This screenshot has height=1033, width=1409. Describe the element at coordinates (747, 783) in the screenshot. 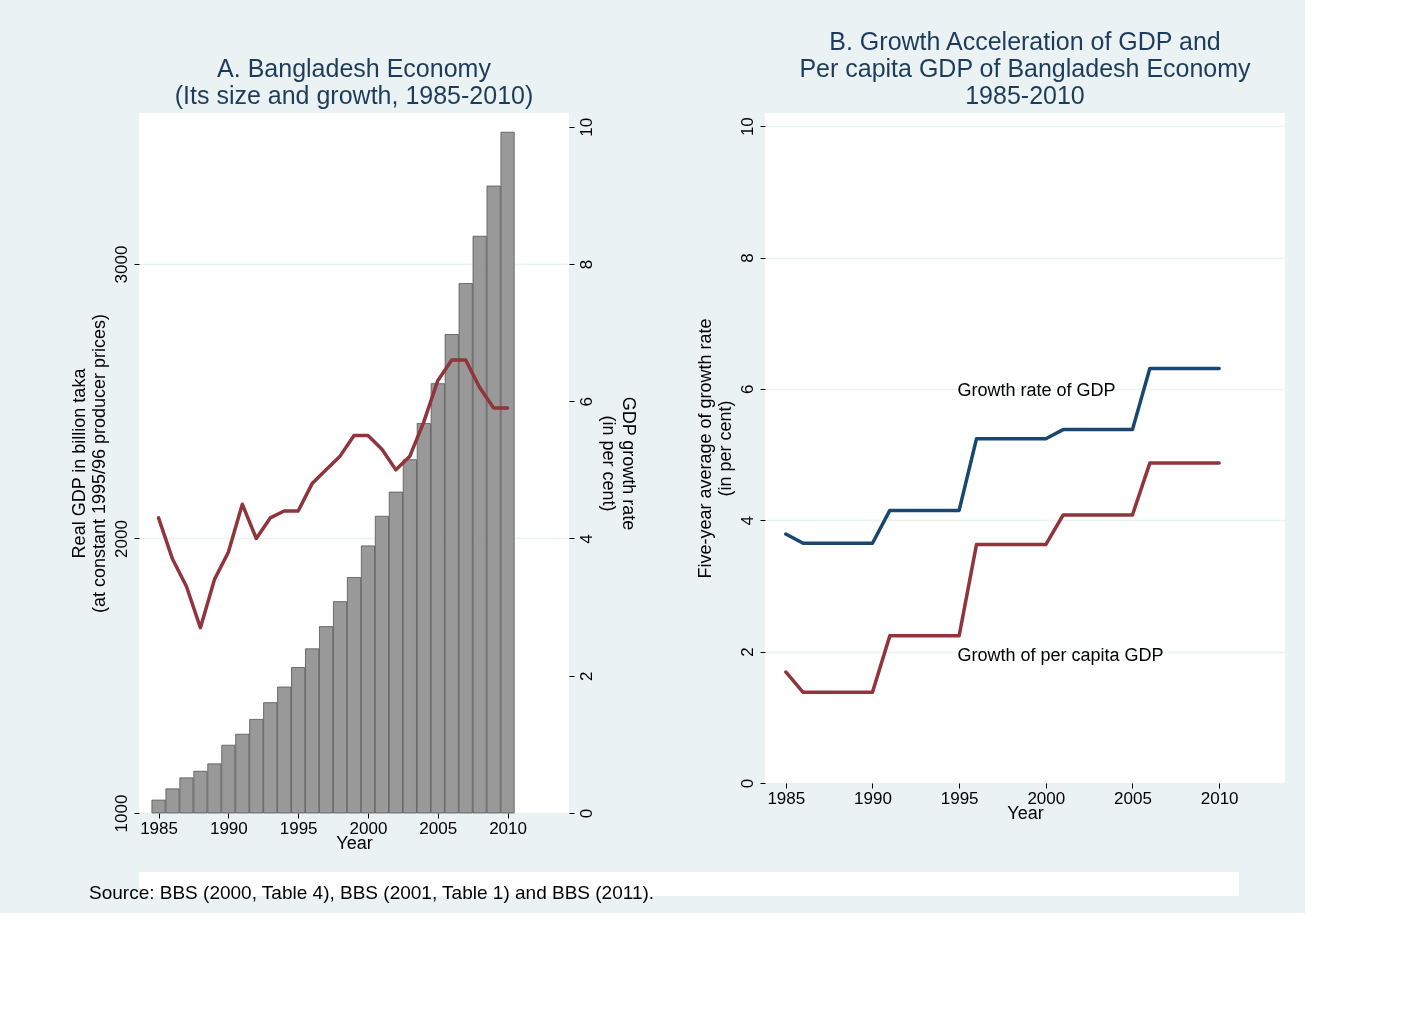

I see `y-tick-label: 0` at that location.